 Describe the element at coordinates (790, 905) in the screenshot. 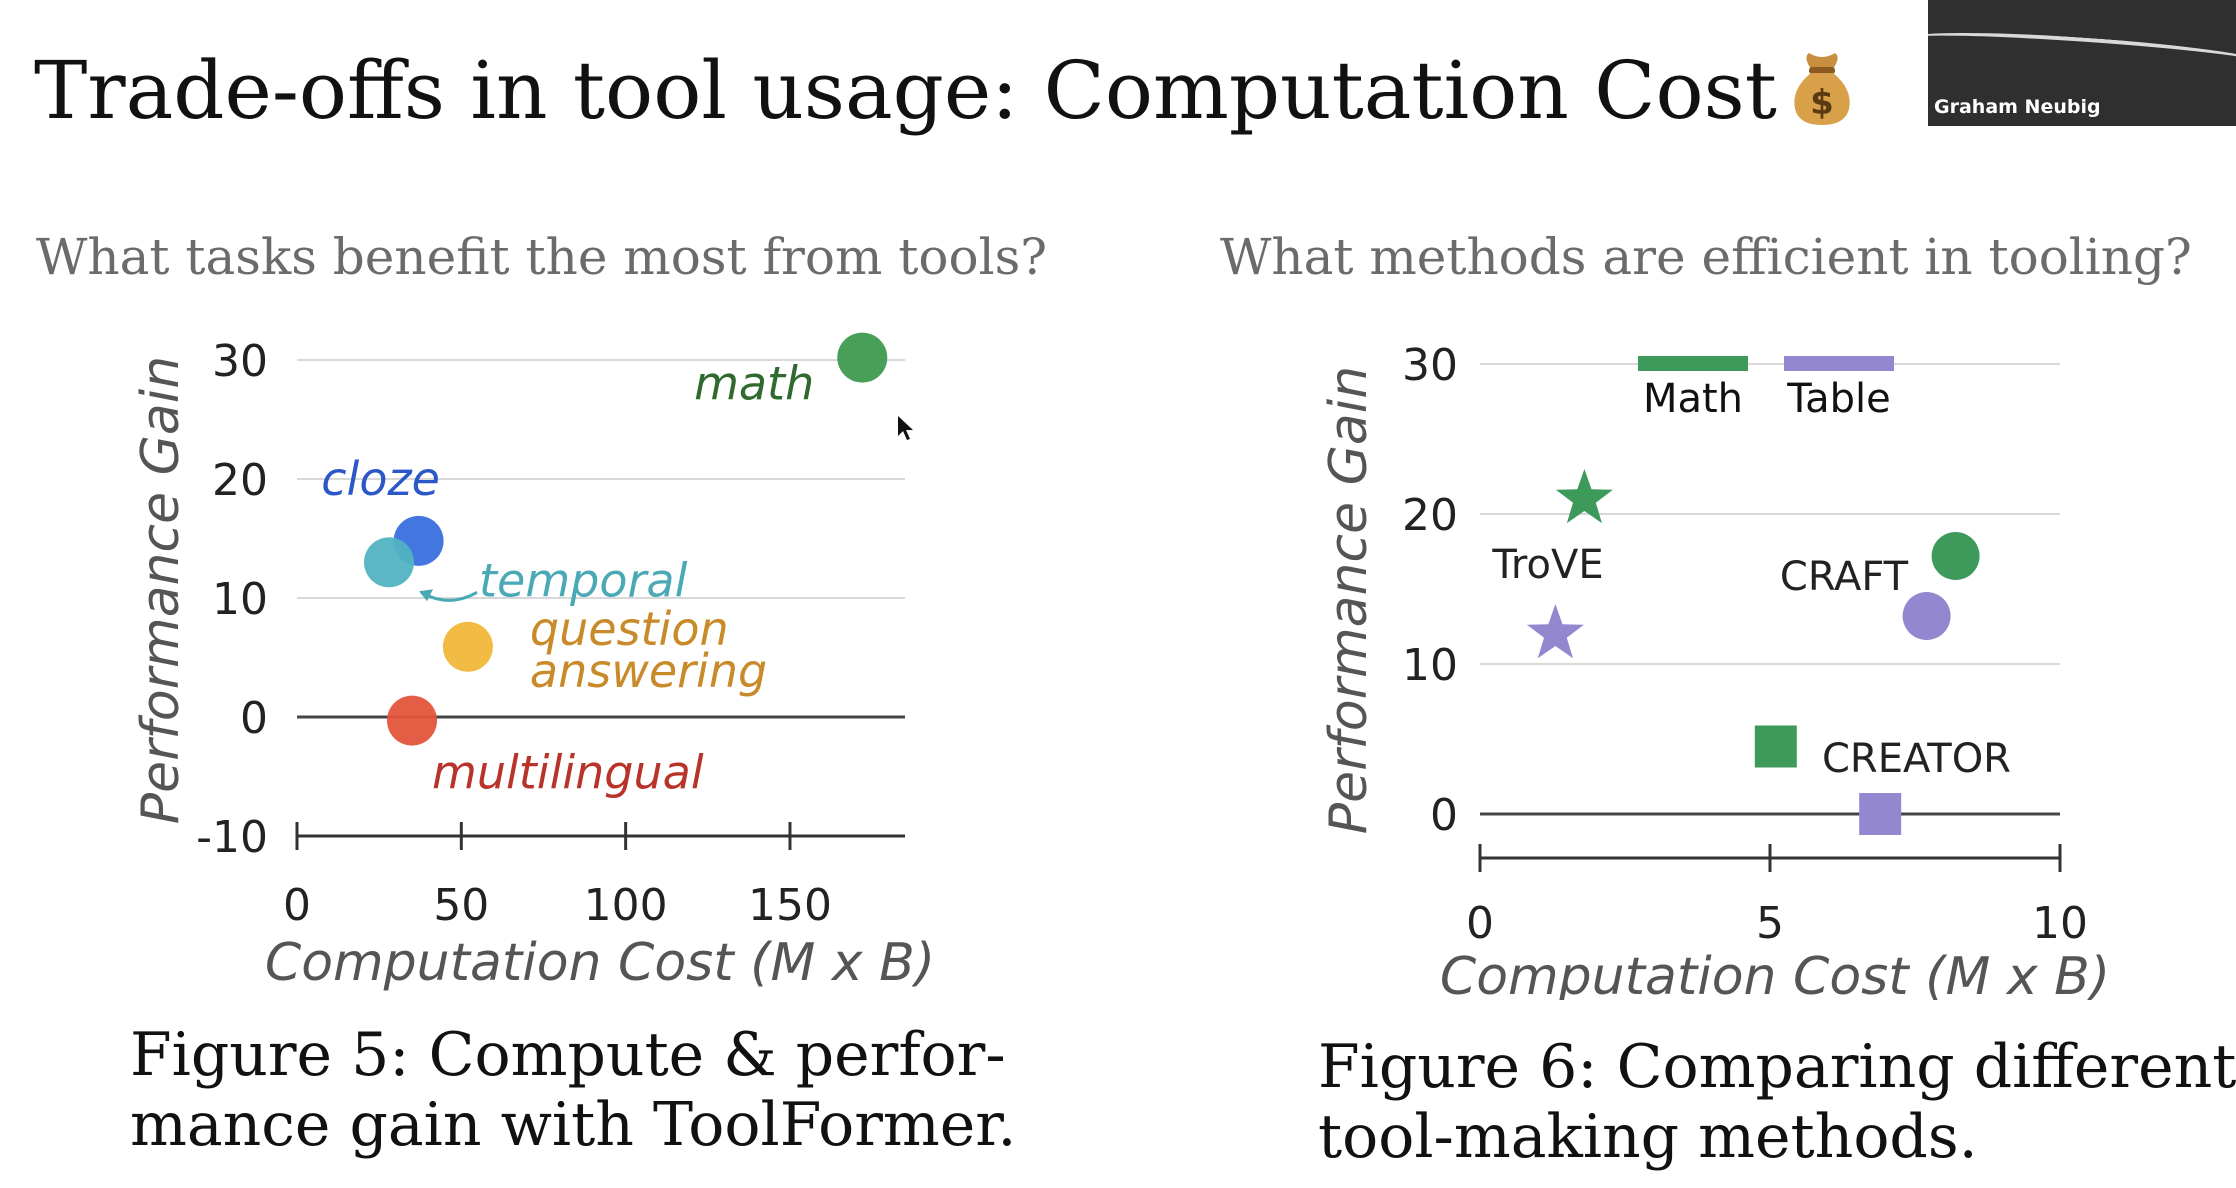

I see `x-tick-label: 150` at that location.